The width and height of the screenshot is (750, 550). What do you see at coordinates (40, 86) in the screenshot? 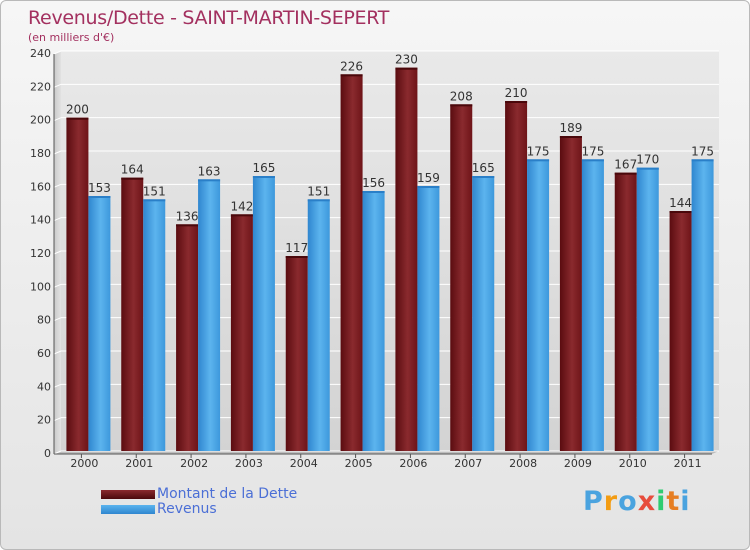
I see `y-tick-label: 220` at bounding box center [40, 86].